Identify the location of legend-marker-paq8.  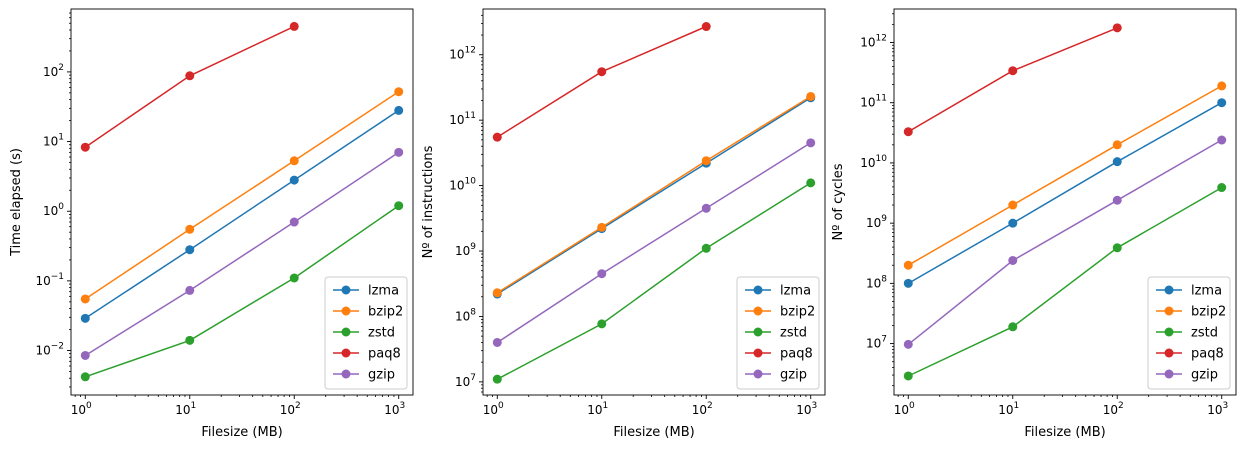
(346, 353).